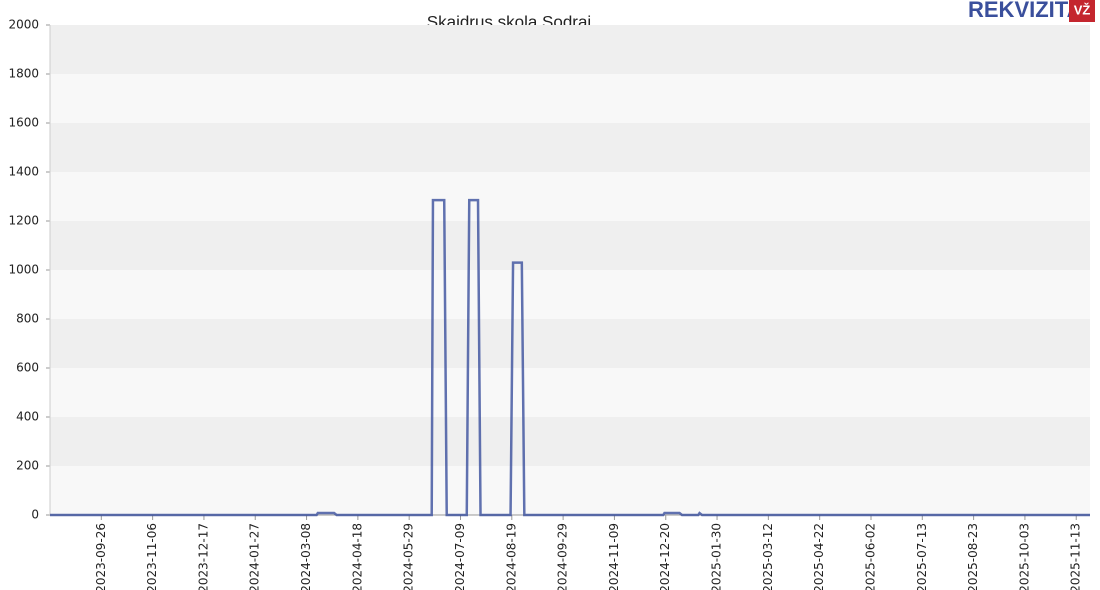 This screenshot has width=1100, height=590. Describe the element at coordinates (819, 556) in the screenshot. I see `x-tick-label: 2025-04-22` at that location.